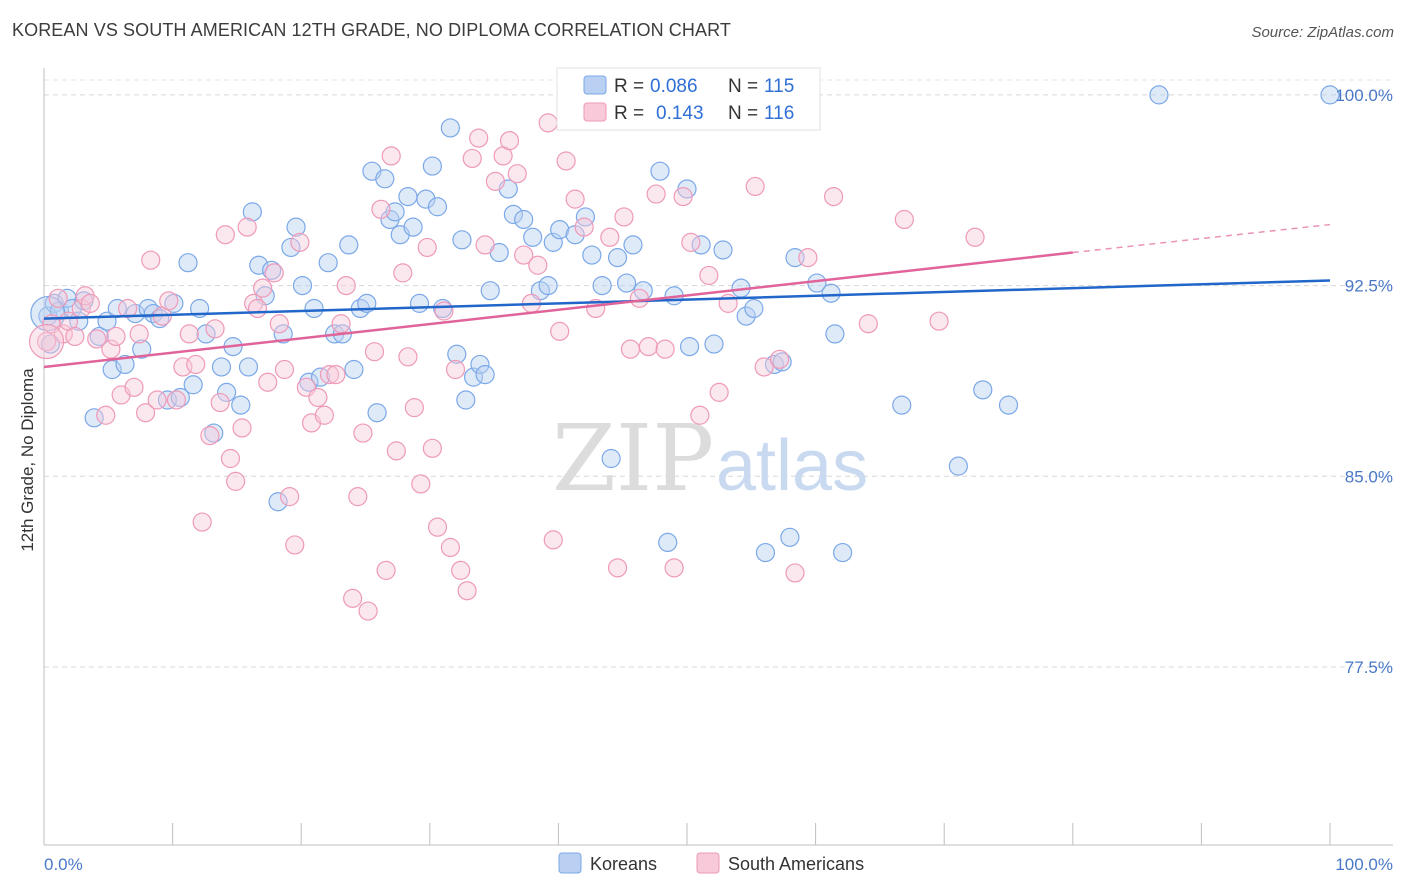 This screenshot has height=892, width=1406. What do you see at coordinates (779, 113) in the screenshot?
I see `legend-n-value-south-americans: 116` at bounding box center [779, 113].